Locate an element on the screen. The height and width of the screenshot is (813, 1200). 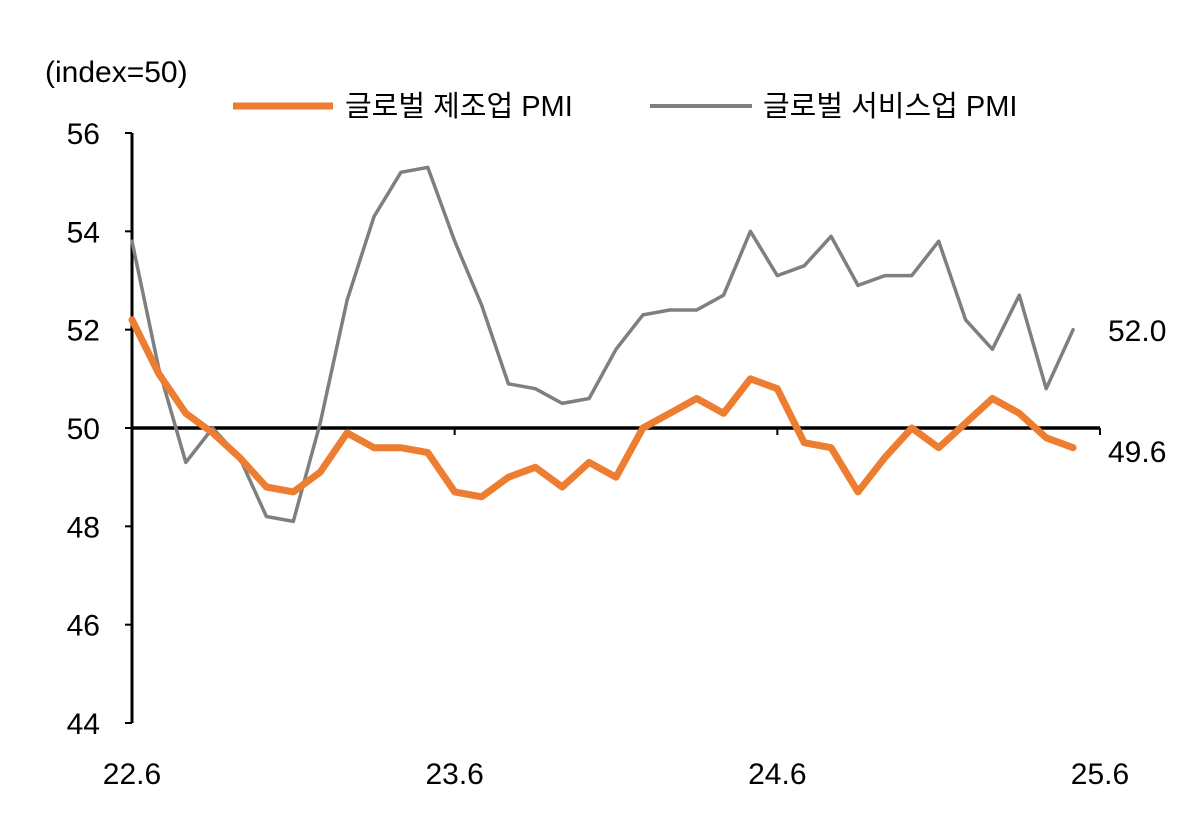
y-tick-label: 46 is located at coordinates (83, 626).